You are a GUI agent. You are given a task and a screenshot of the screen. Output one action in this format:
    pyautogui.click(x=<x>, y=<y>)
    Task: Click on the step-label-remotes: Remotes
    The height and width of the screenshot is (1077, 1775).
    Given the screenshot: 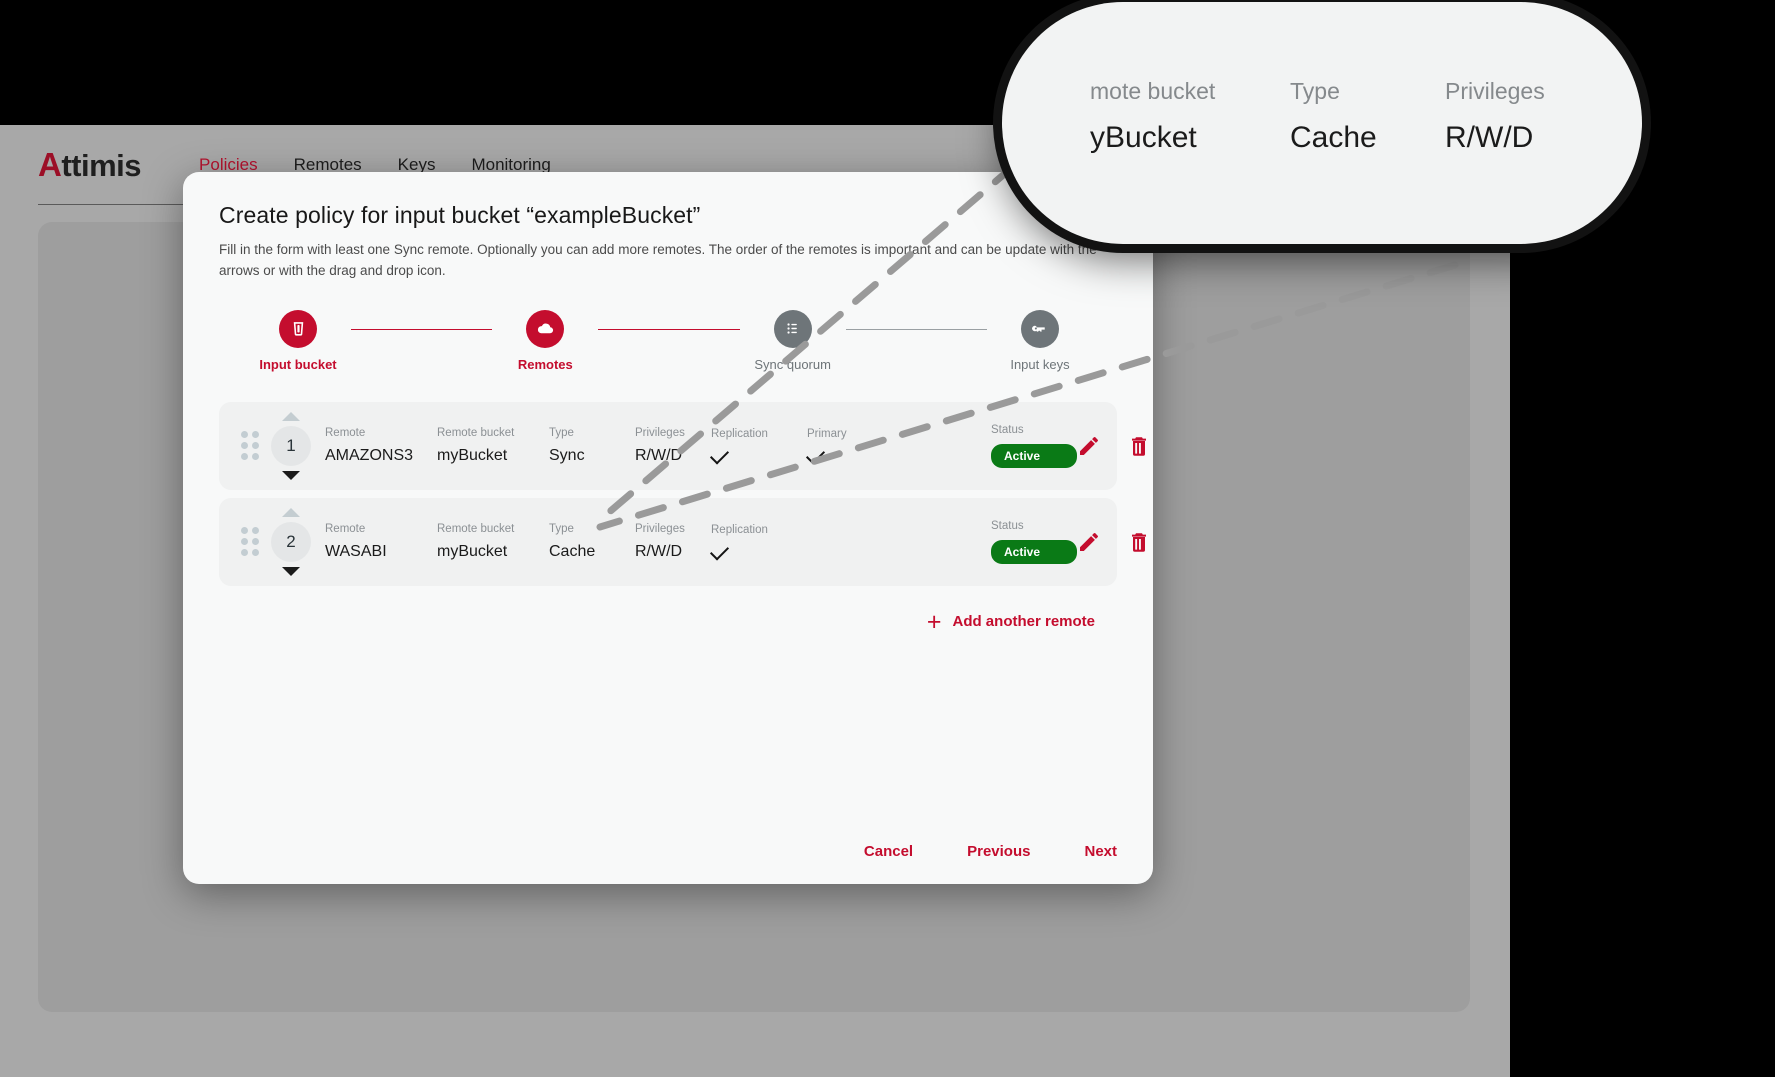 What is the action you would take?
    pyautogui.click(x=545, y=364)
    